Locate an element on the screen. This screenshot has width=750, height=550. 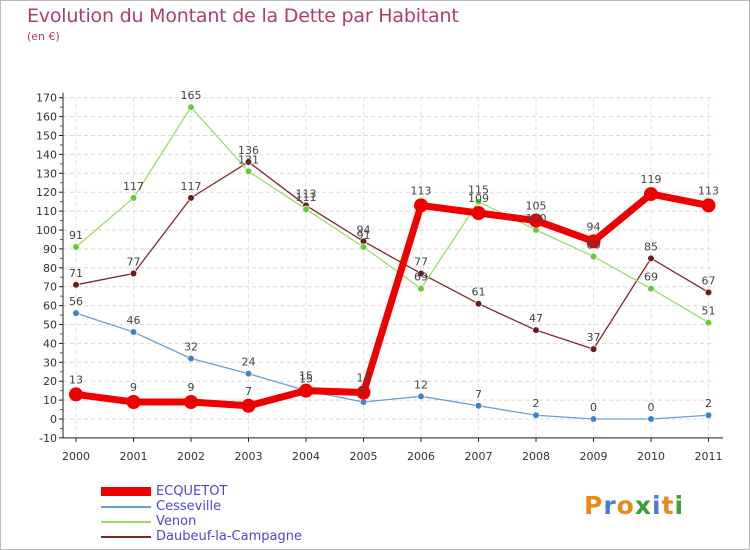
x-tick-label: 2001 is located at coordinates (134, 456).